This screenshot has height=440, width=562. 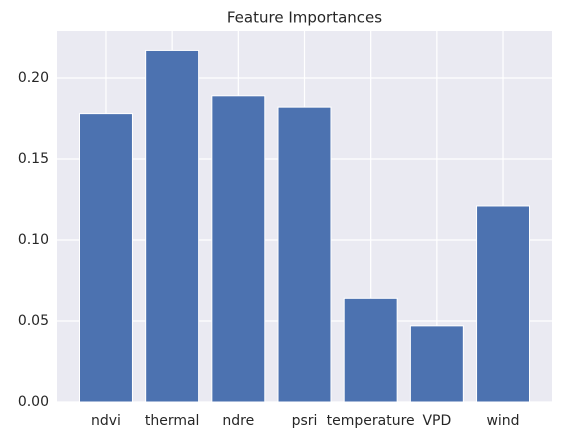 What do you see at coordinates (436, 421) in the screenshot?
I see `x-tick-label: VPD` at bounding box center [436, 421].